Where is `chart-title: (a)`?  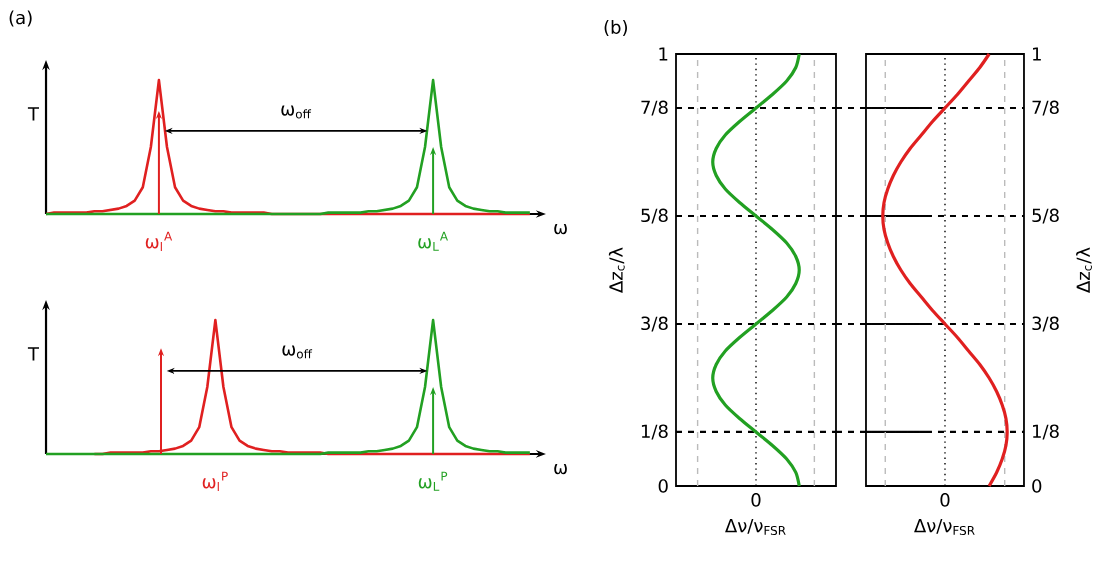
chart-title: (a) is located at coordinates (20, 18).